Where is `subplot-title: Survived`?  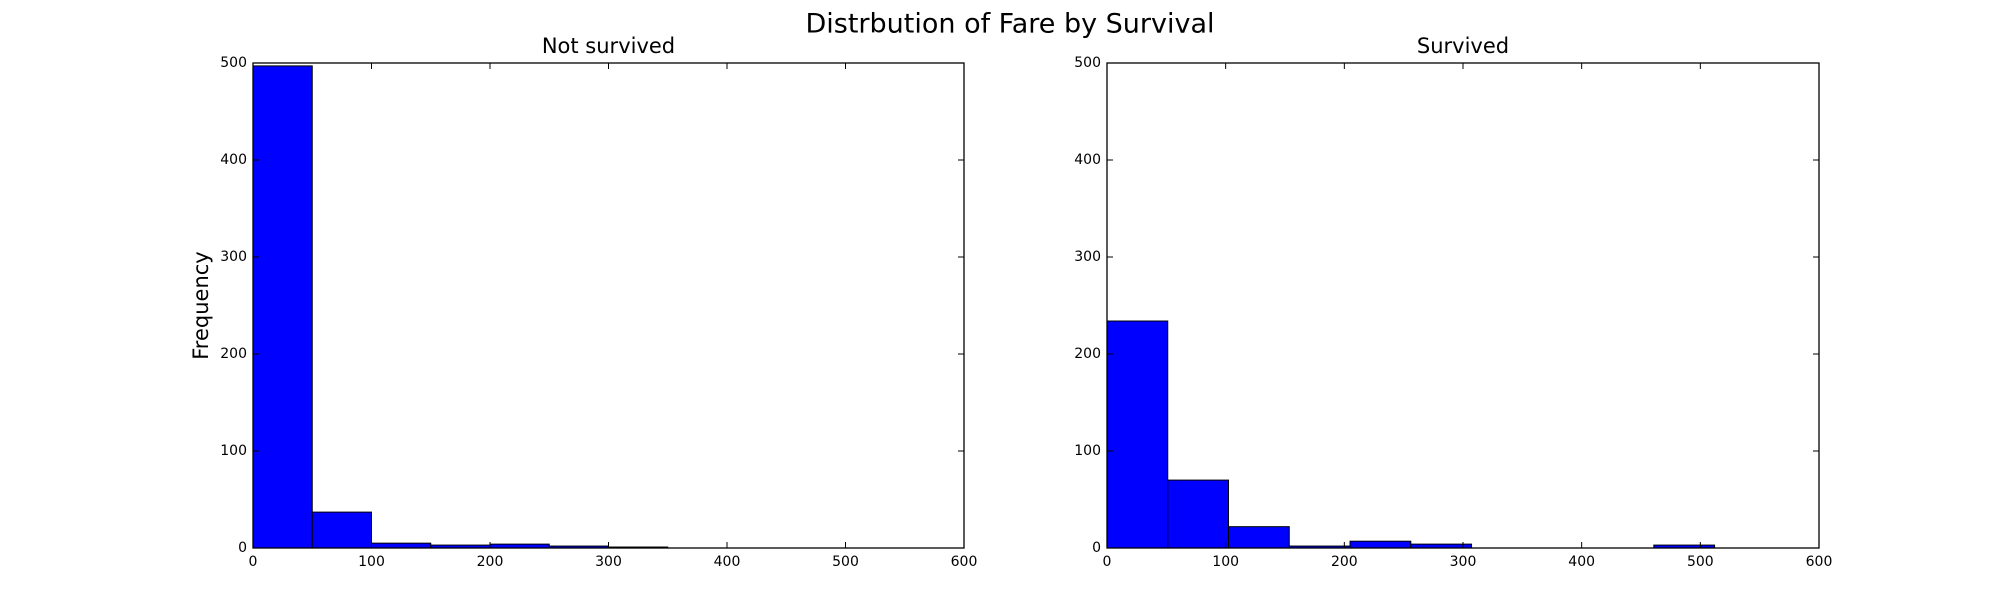 subplot-title: Survived is located at coordinates (1463, 46).